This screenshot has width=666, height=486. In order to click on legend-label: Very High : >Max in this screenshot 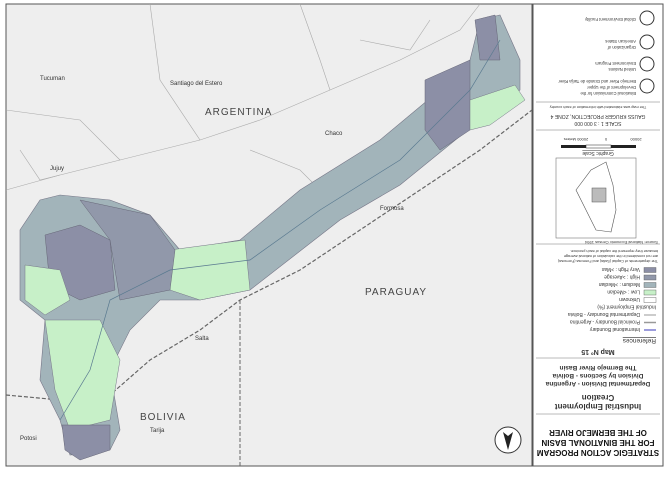, I will do `click(620, 269)`.